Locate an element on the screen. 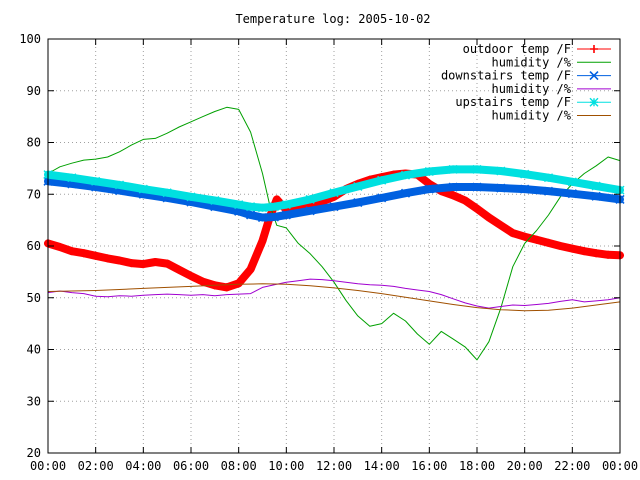  y-tick-label: 30 is located at coordinates (34, 401).